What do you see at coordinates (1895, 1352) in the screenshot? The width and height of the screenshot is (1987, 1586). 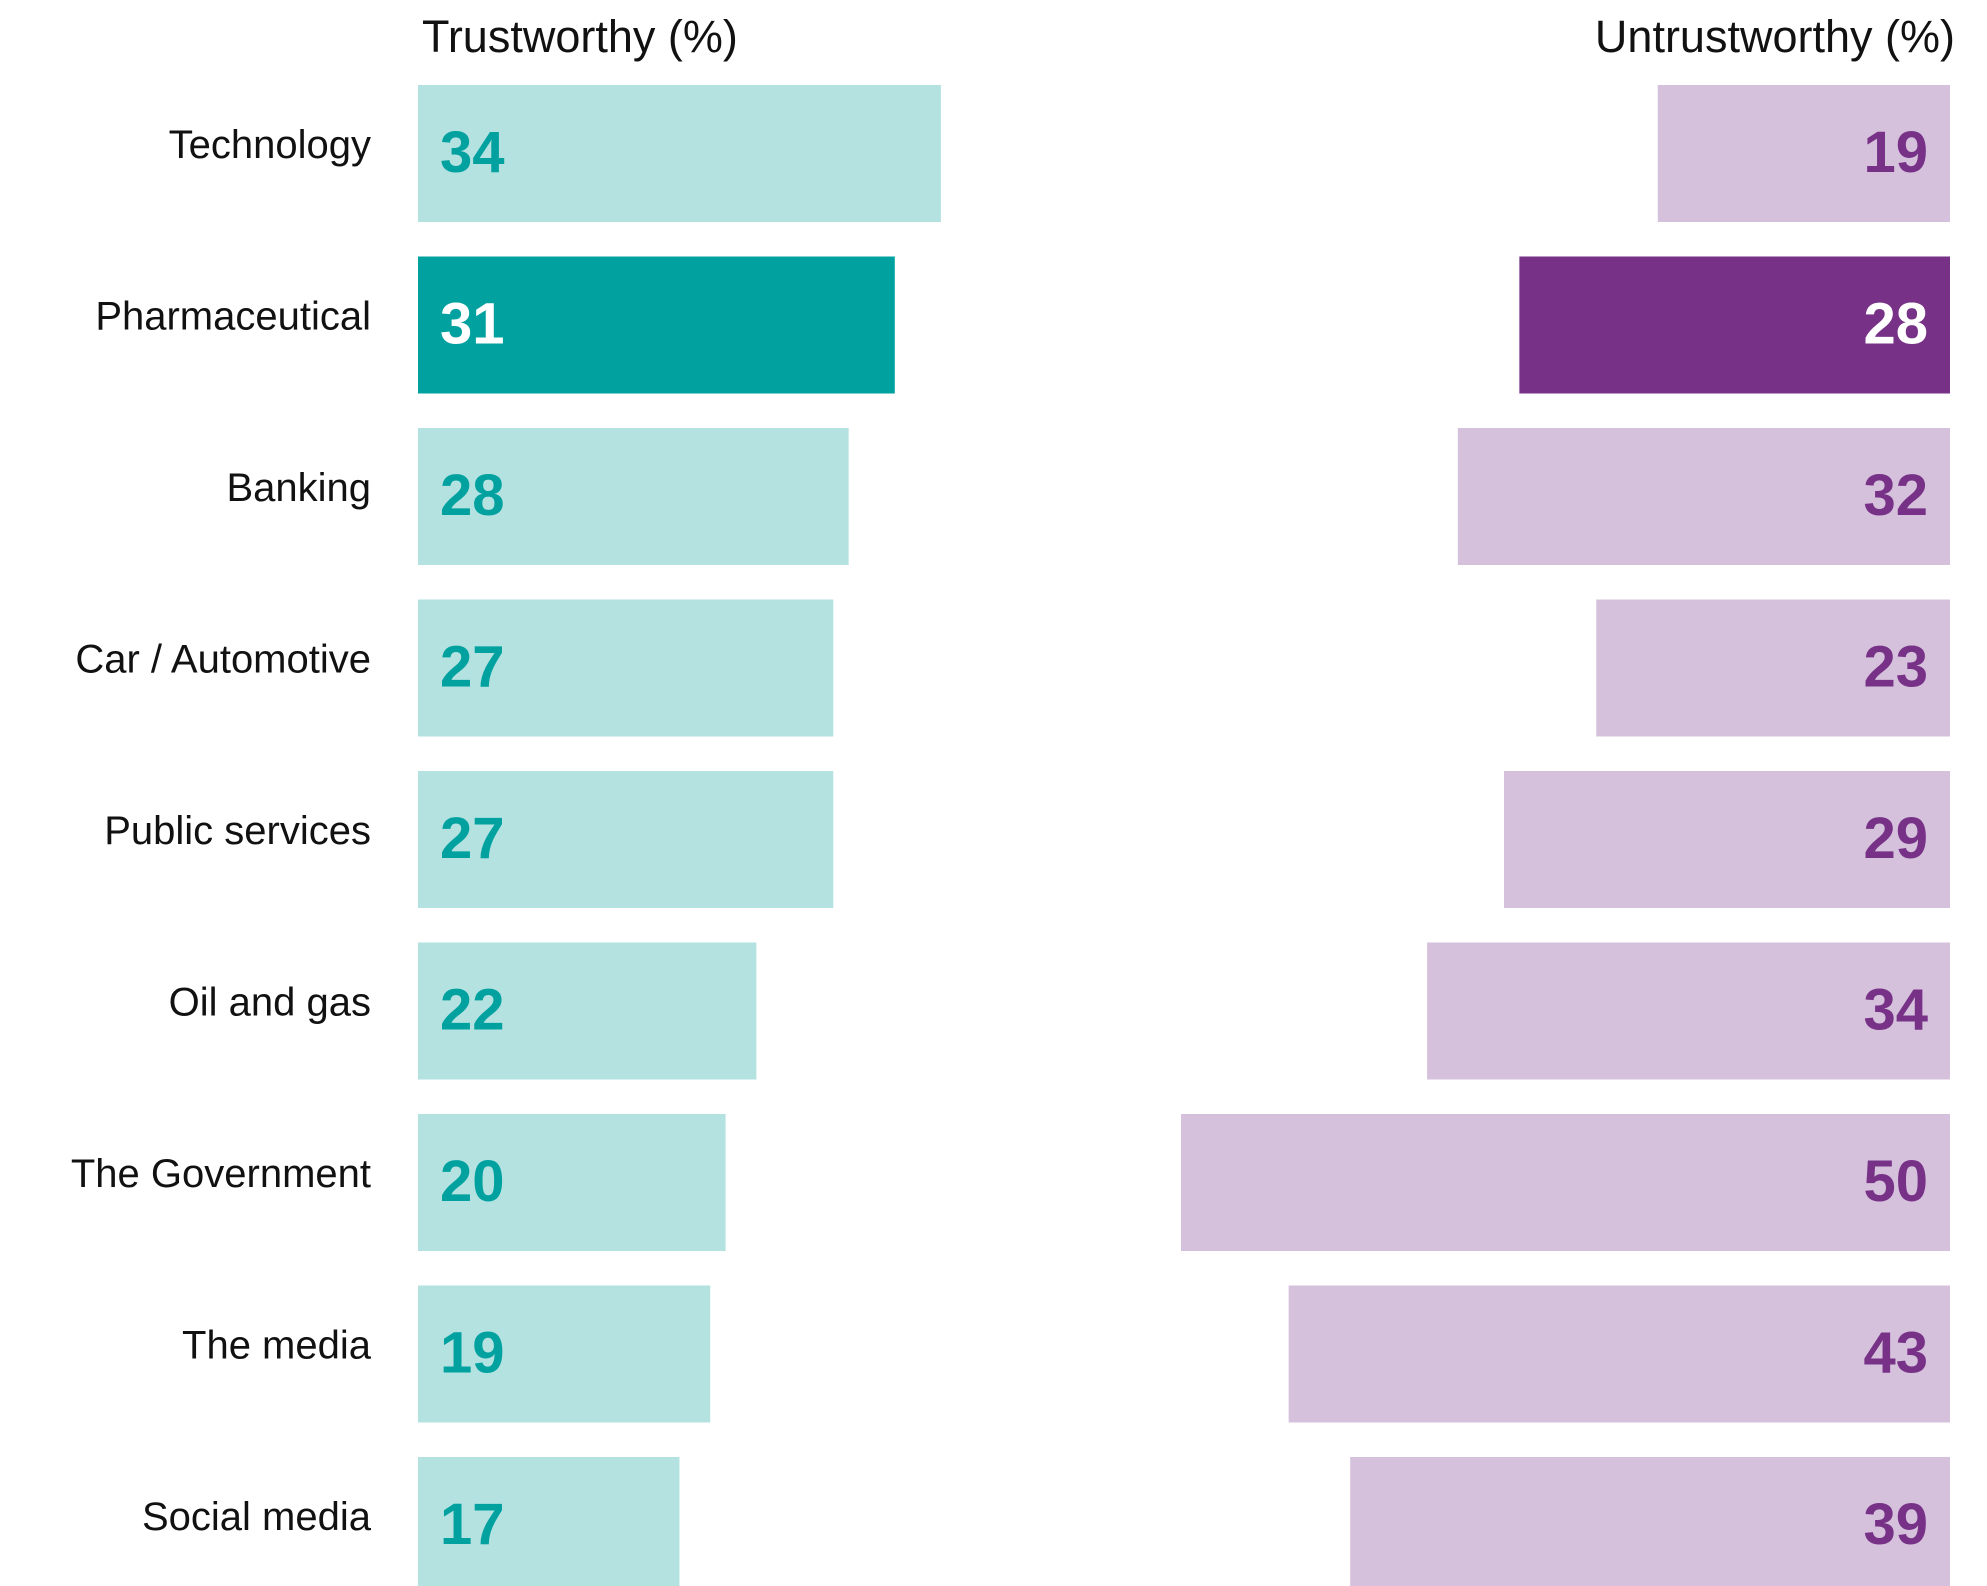 I see `value-label: 43` at bounding box center [1895, 1352].